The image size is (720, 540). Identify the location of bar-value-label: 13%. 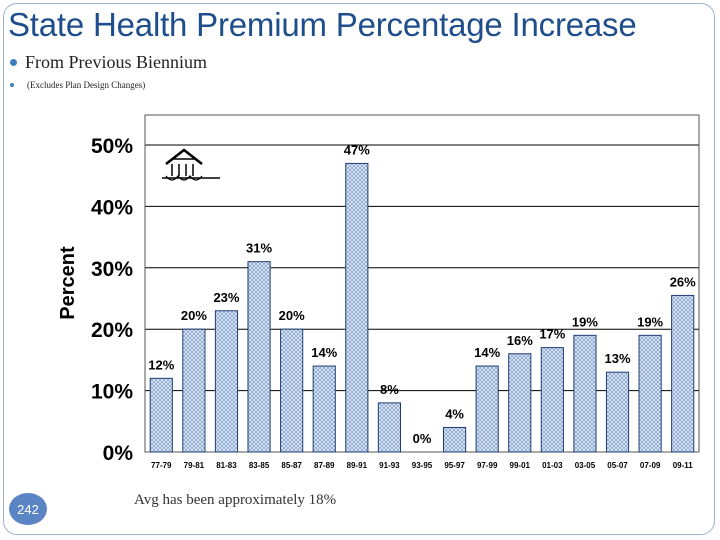
(618, 358).